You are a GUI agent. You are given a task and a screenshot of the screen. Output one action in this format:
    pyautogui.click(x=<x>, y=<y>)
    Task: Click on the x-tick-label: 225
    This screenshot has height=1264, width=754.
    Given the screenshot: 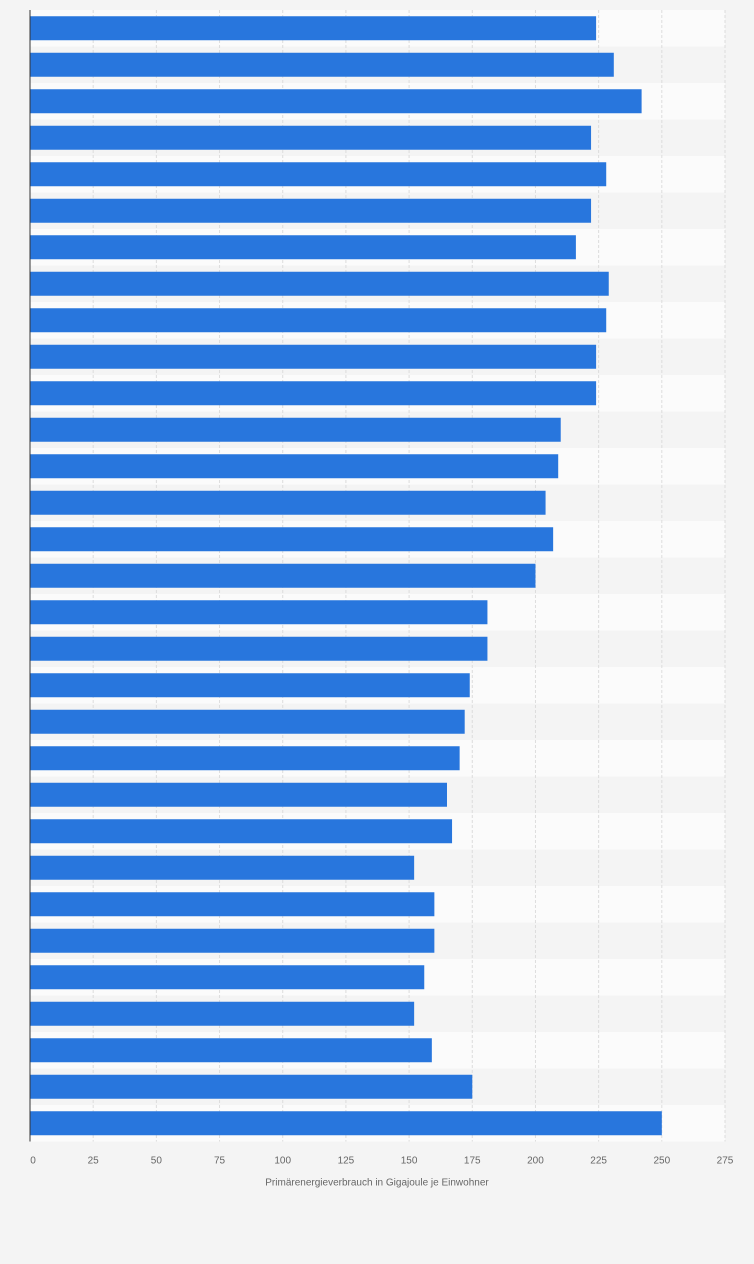 What is the action you would take?
    pyautogui.click(x=598, y=1161)
    